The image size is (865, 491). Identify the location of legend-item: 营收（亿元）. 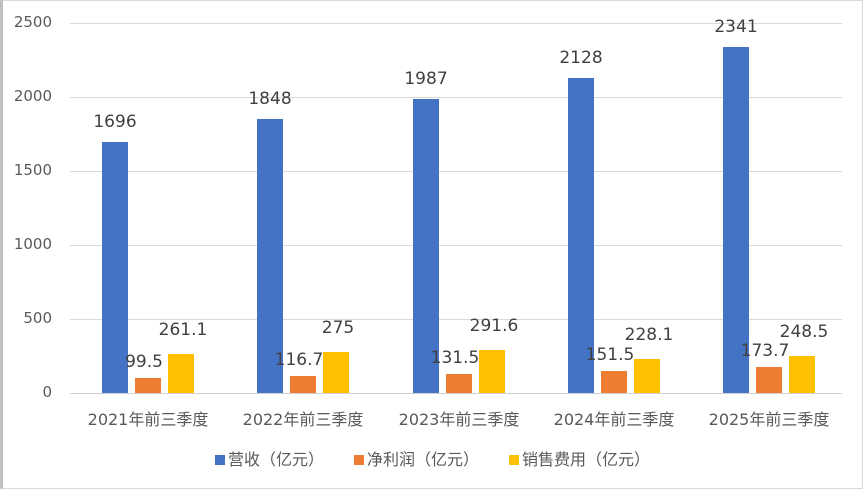
(269, 458).